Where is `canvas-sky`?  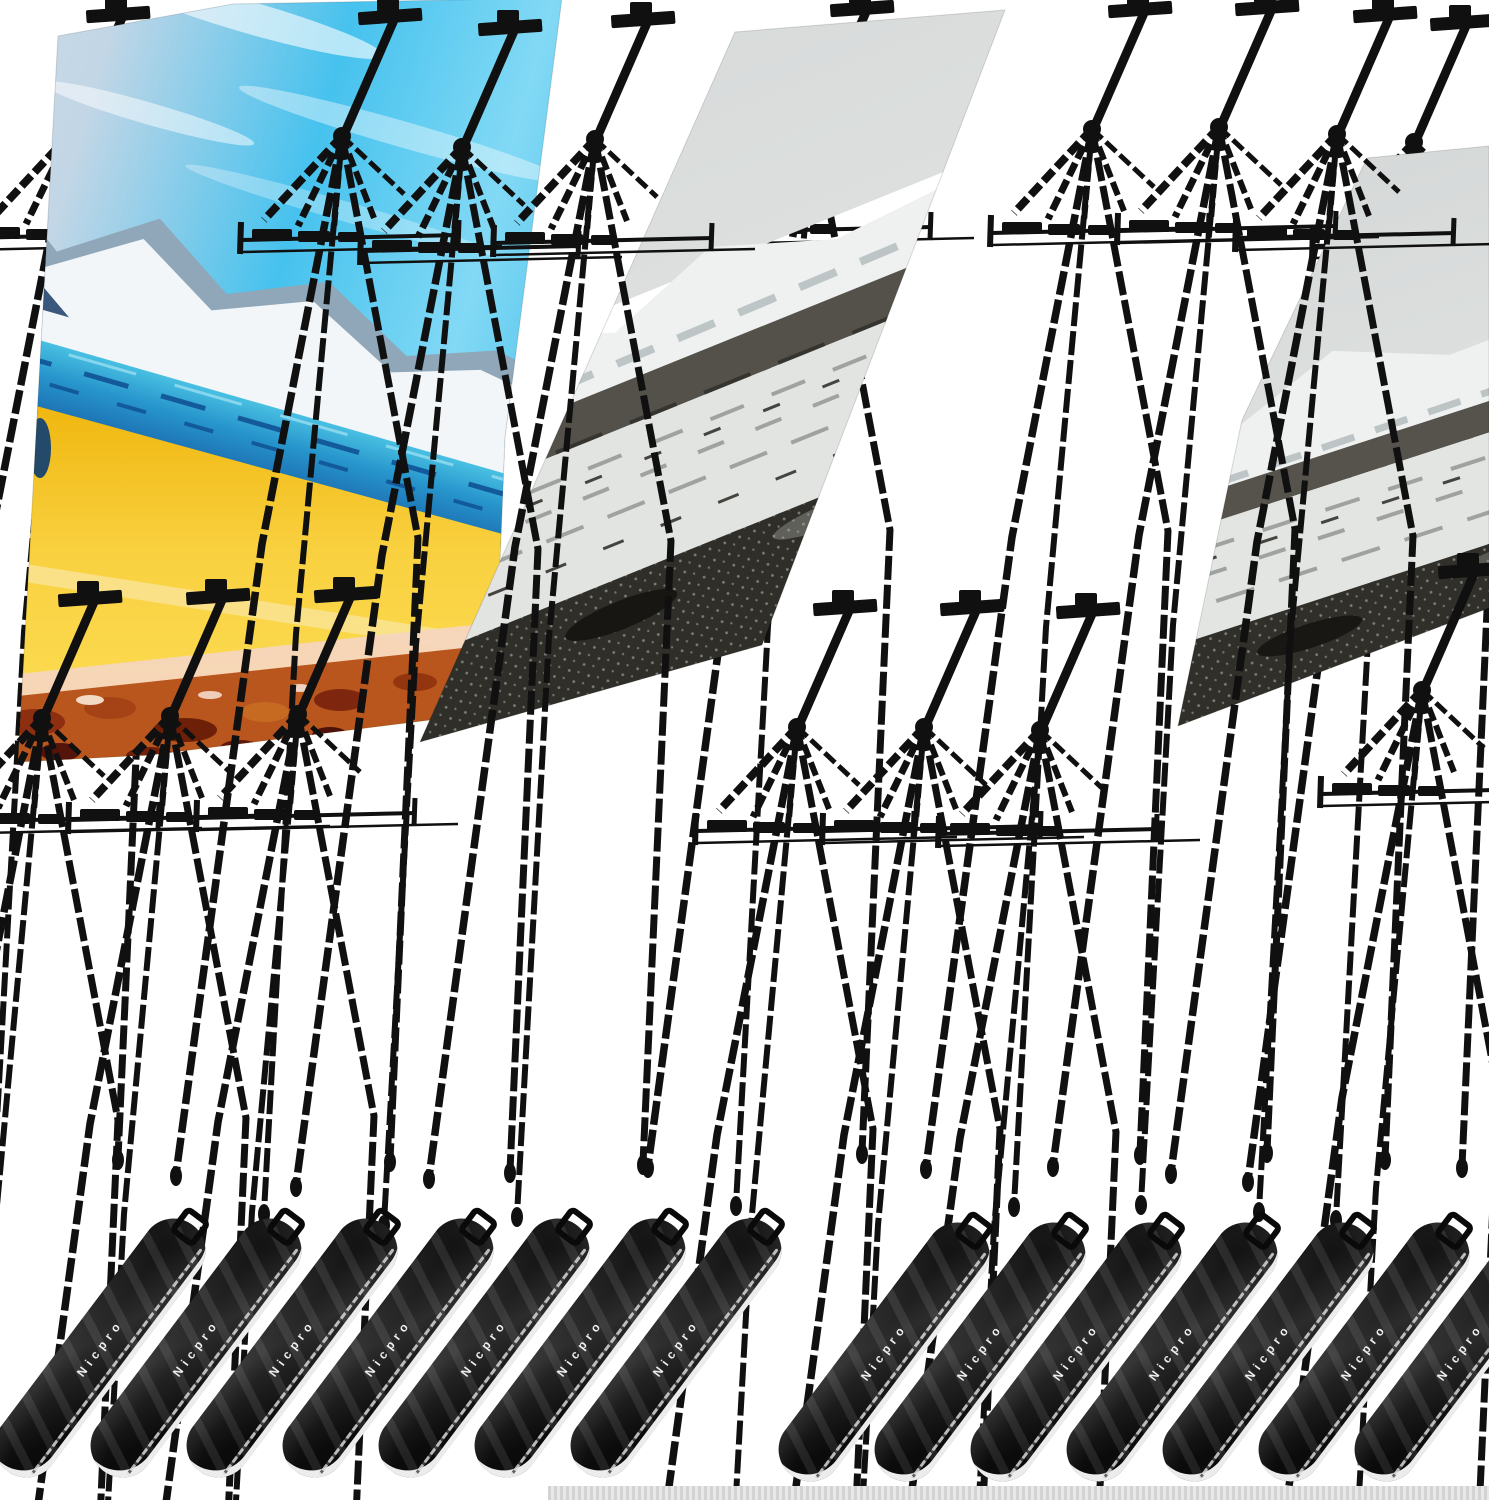
canvas-sky is located at coordinates (1333, 321).